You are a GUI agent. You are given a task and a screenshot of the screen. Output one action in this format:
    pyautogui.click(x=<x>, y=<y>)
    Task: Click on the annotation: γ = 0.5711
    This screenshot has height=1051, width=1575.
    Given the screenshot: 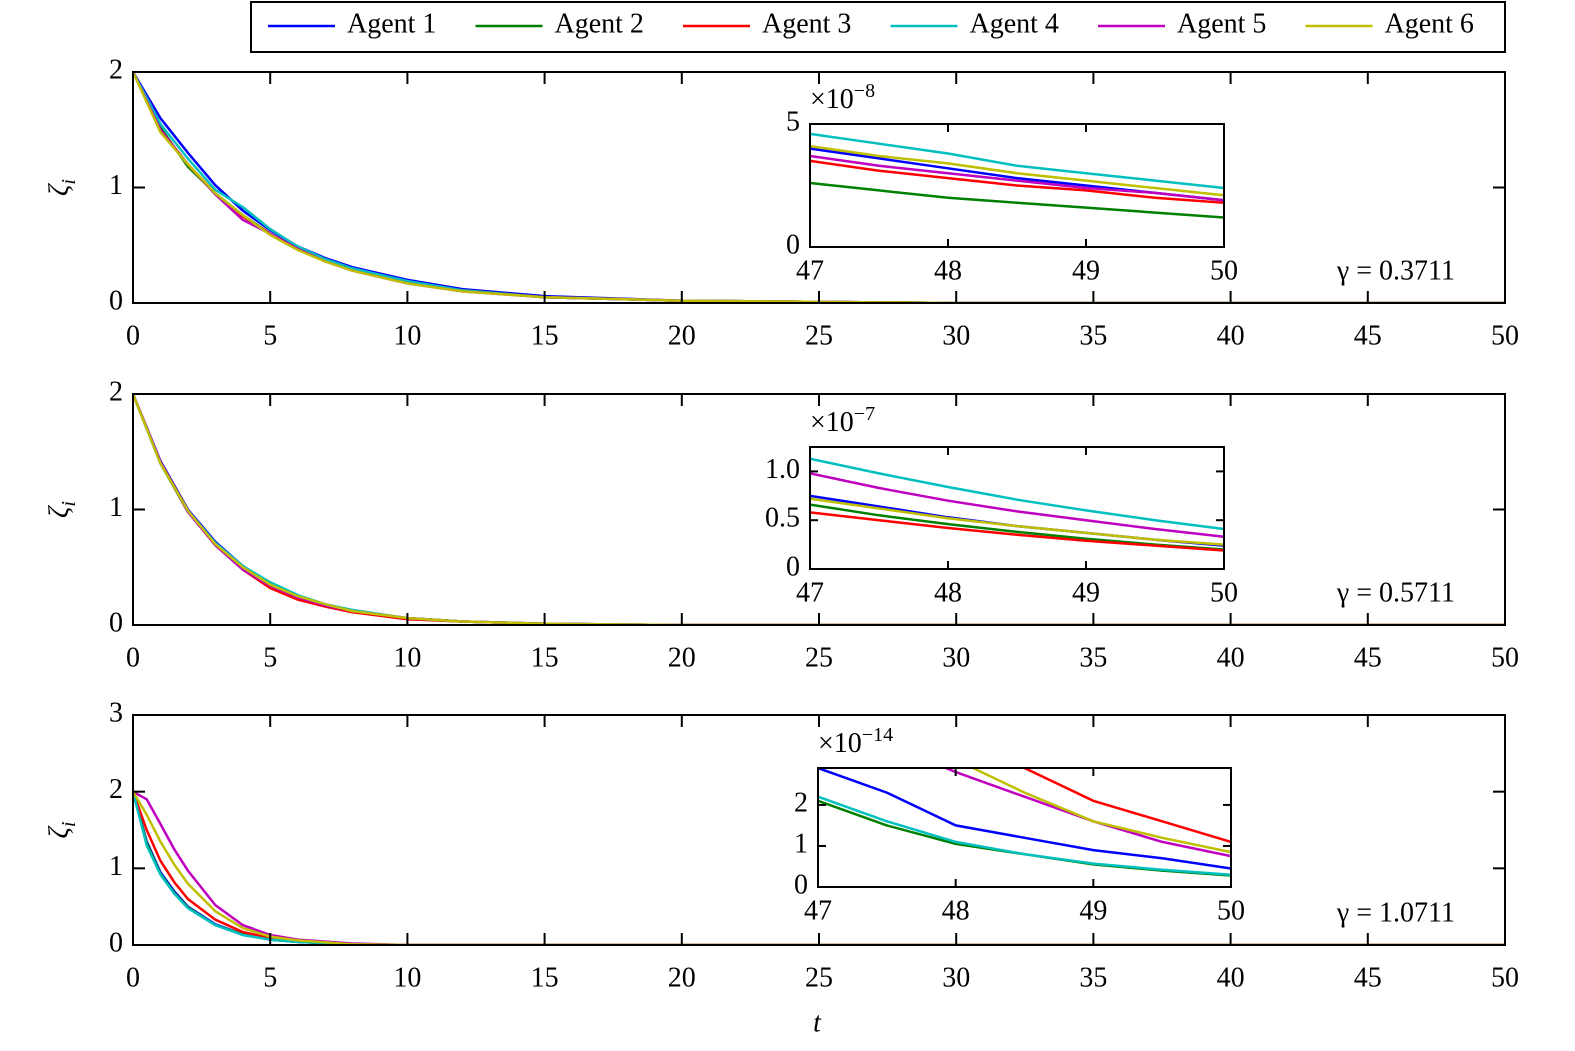 What is the action you would take?
    pyautogui.click(x=1395, y=592)
    